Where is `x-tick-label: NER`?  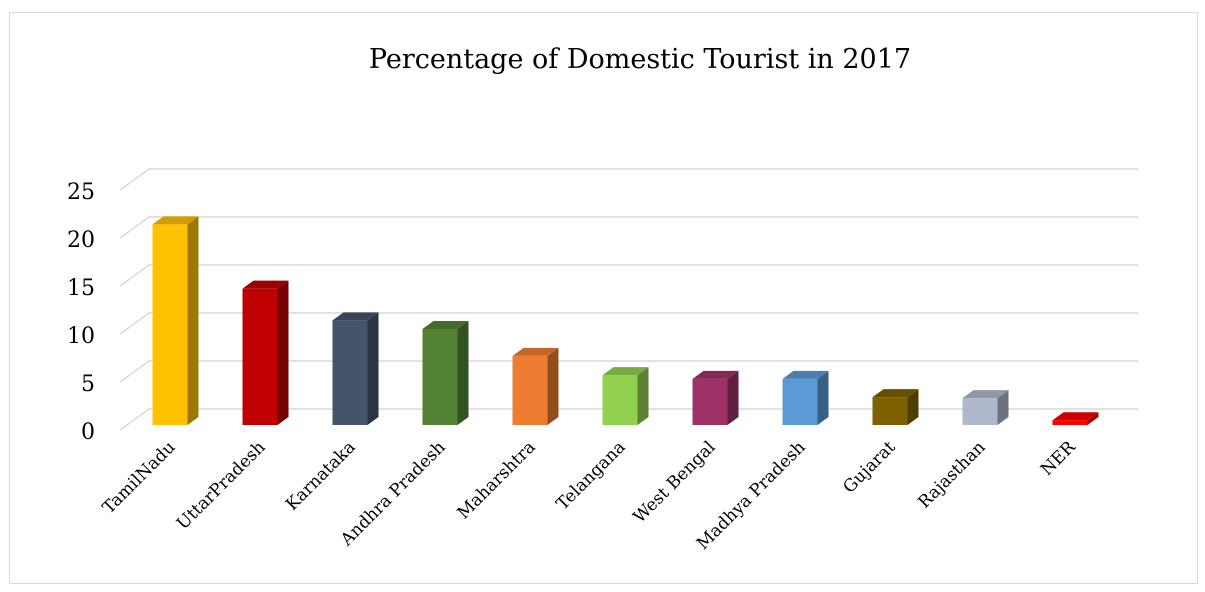
x-tick-label: NER is located at coordinates (1058, 458).